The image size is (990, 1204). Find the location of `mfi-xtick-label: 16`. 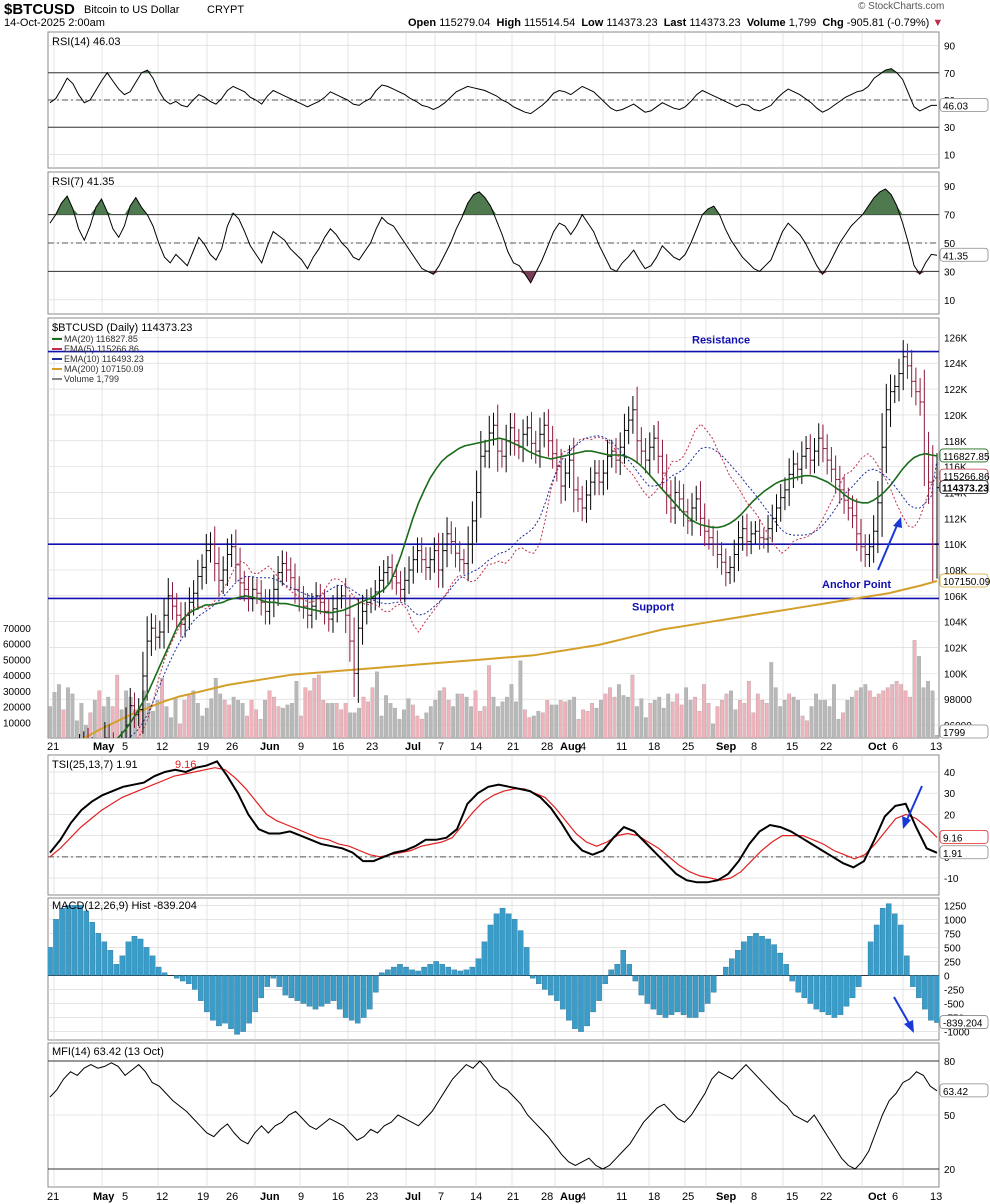

mfi-xtick-label: 16 is located at coordinates (338, 1197).